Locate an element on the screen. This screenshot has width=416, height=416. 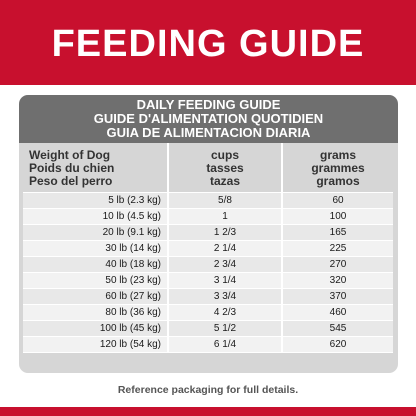
page-title: FEEDING GUIDE is located at coordinates (208, 44).